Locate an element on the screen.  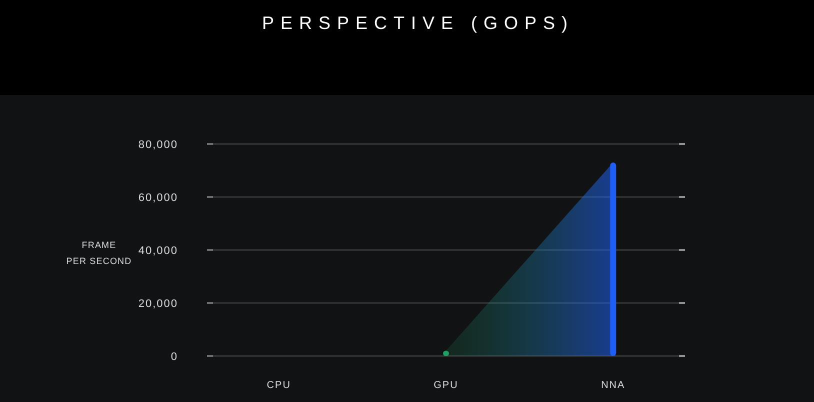
y-tick-label: 80,000 is located at coordinates (158, 144).